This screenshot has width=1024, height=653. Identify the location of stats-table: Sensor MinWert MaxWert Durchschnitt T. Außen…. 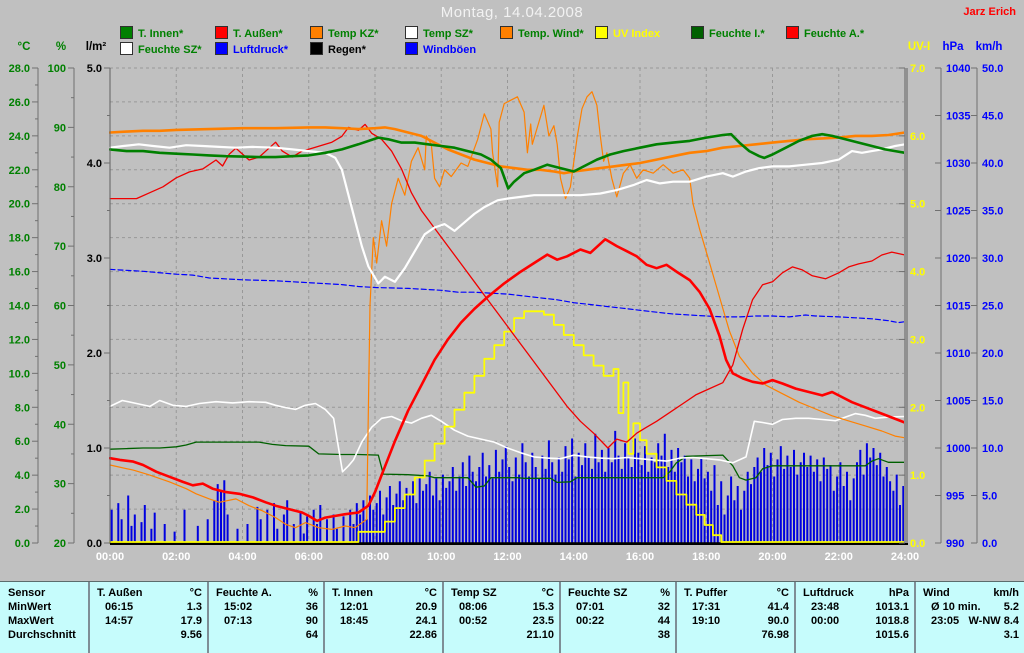
(512, 617).